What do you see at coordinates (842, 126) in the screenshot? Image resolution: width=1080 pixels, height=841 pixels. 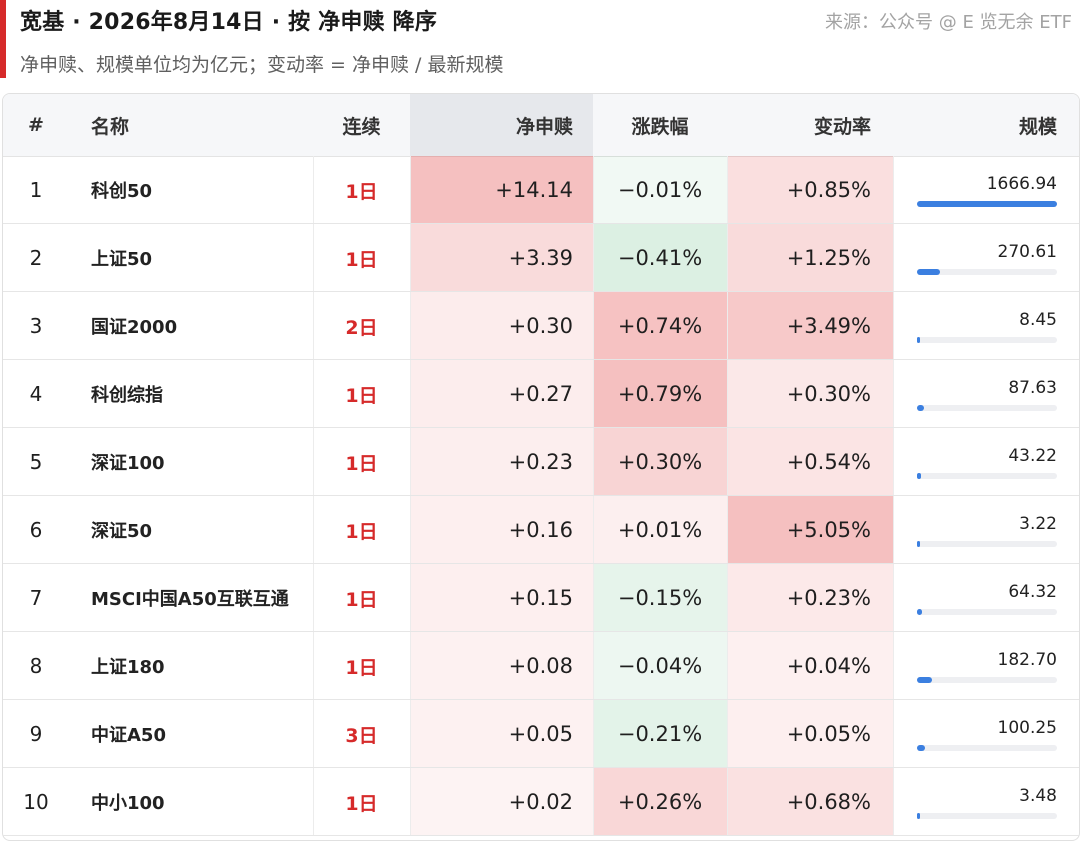 I see `column-header-turnover-rate: 变动率` at bounding box center [842, 126].